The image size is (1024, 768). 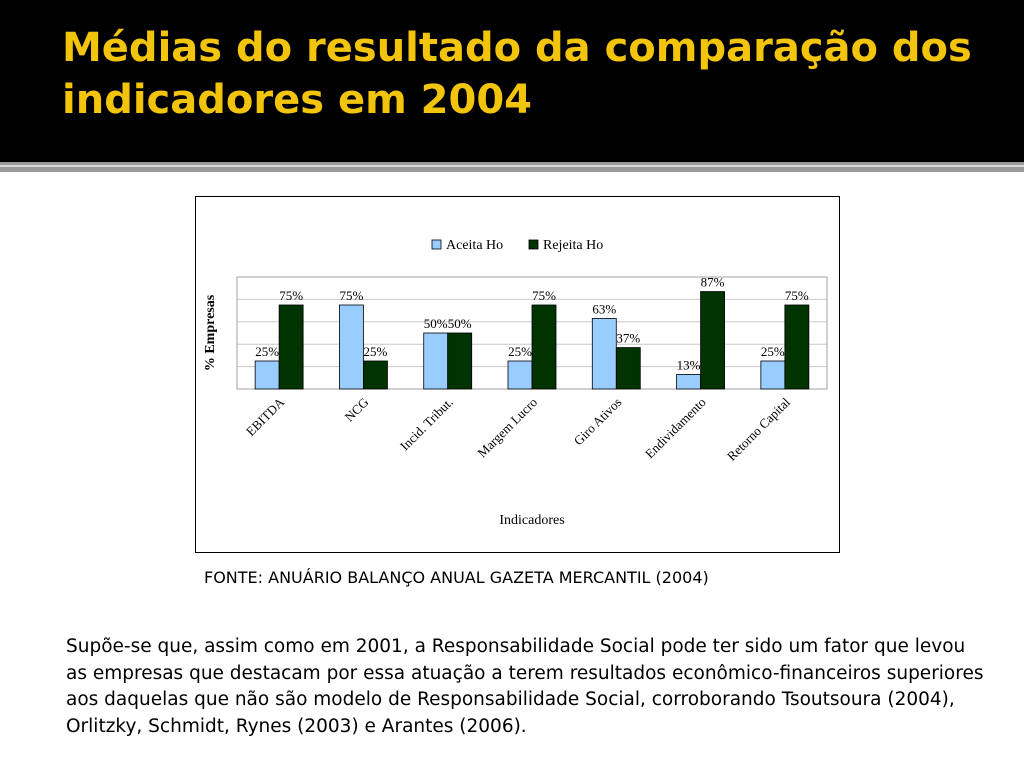 What do you see at coordinates (210, 332) in the screenshot?
I see `y-axis-label: % Empresas` at bounding box center [210, 332].